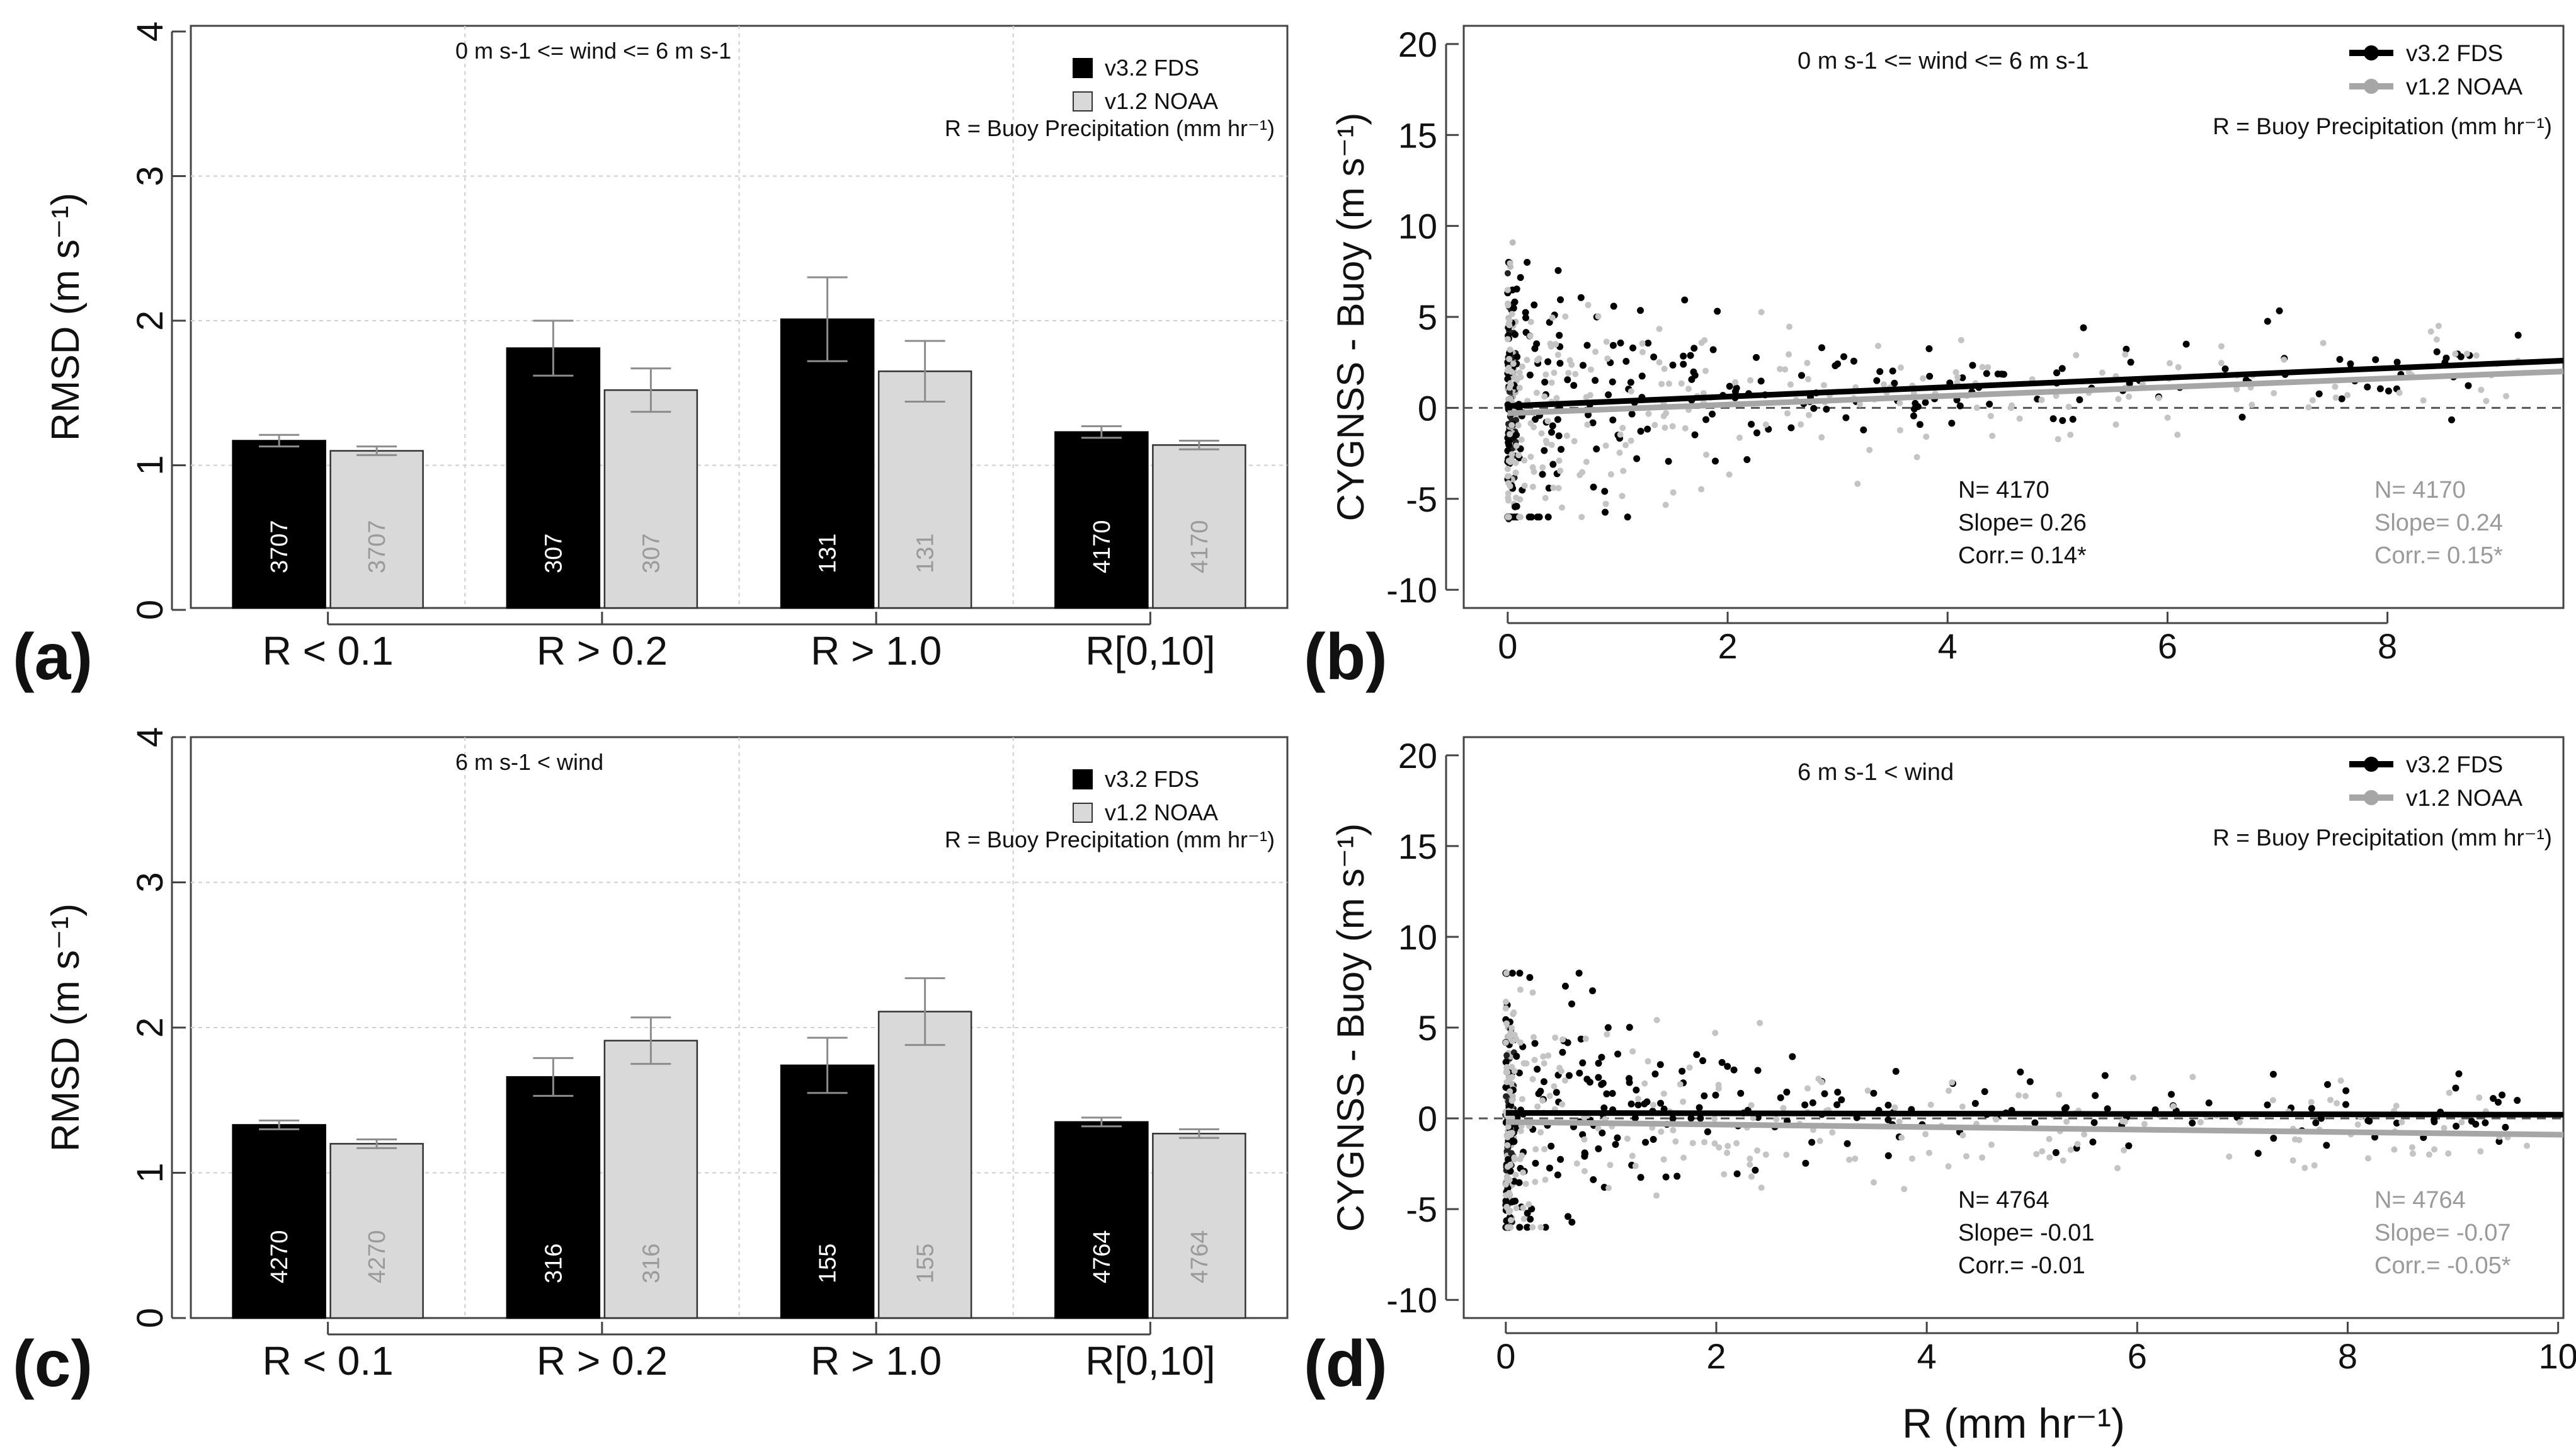  I want to click on y-tick-label: -5, so click(1421, 1209).